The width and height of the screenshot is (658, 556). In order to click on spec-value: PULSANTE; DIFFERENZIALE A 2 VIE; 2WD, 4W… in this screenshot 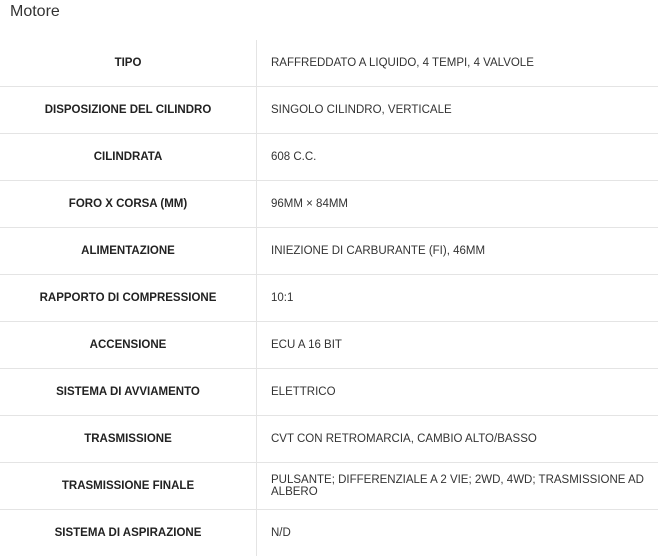, I will do `click(457, 486)`.